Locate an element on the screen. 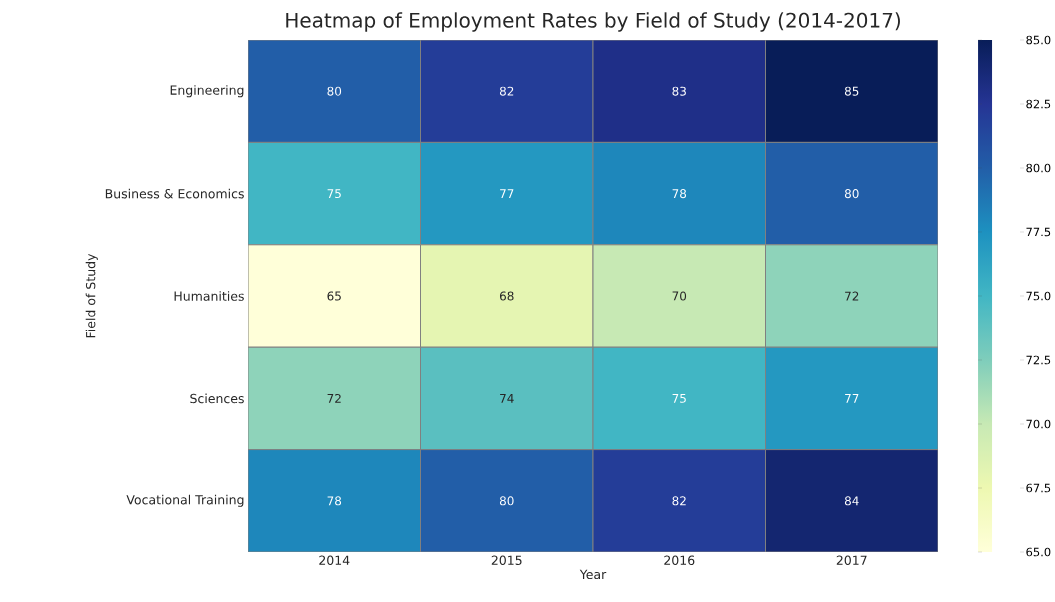 The width and height of the screenshot is (1055, 602). color-bar-label: 80.0 is located at coordinates (1038, 168).